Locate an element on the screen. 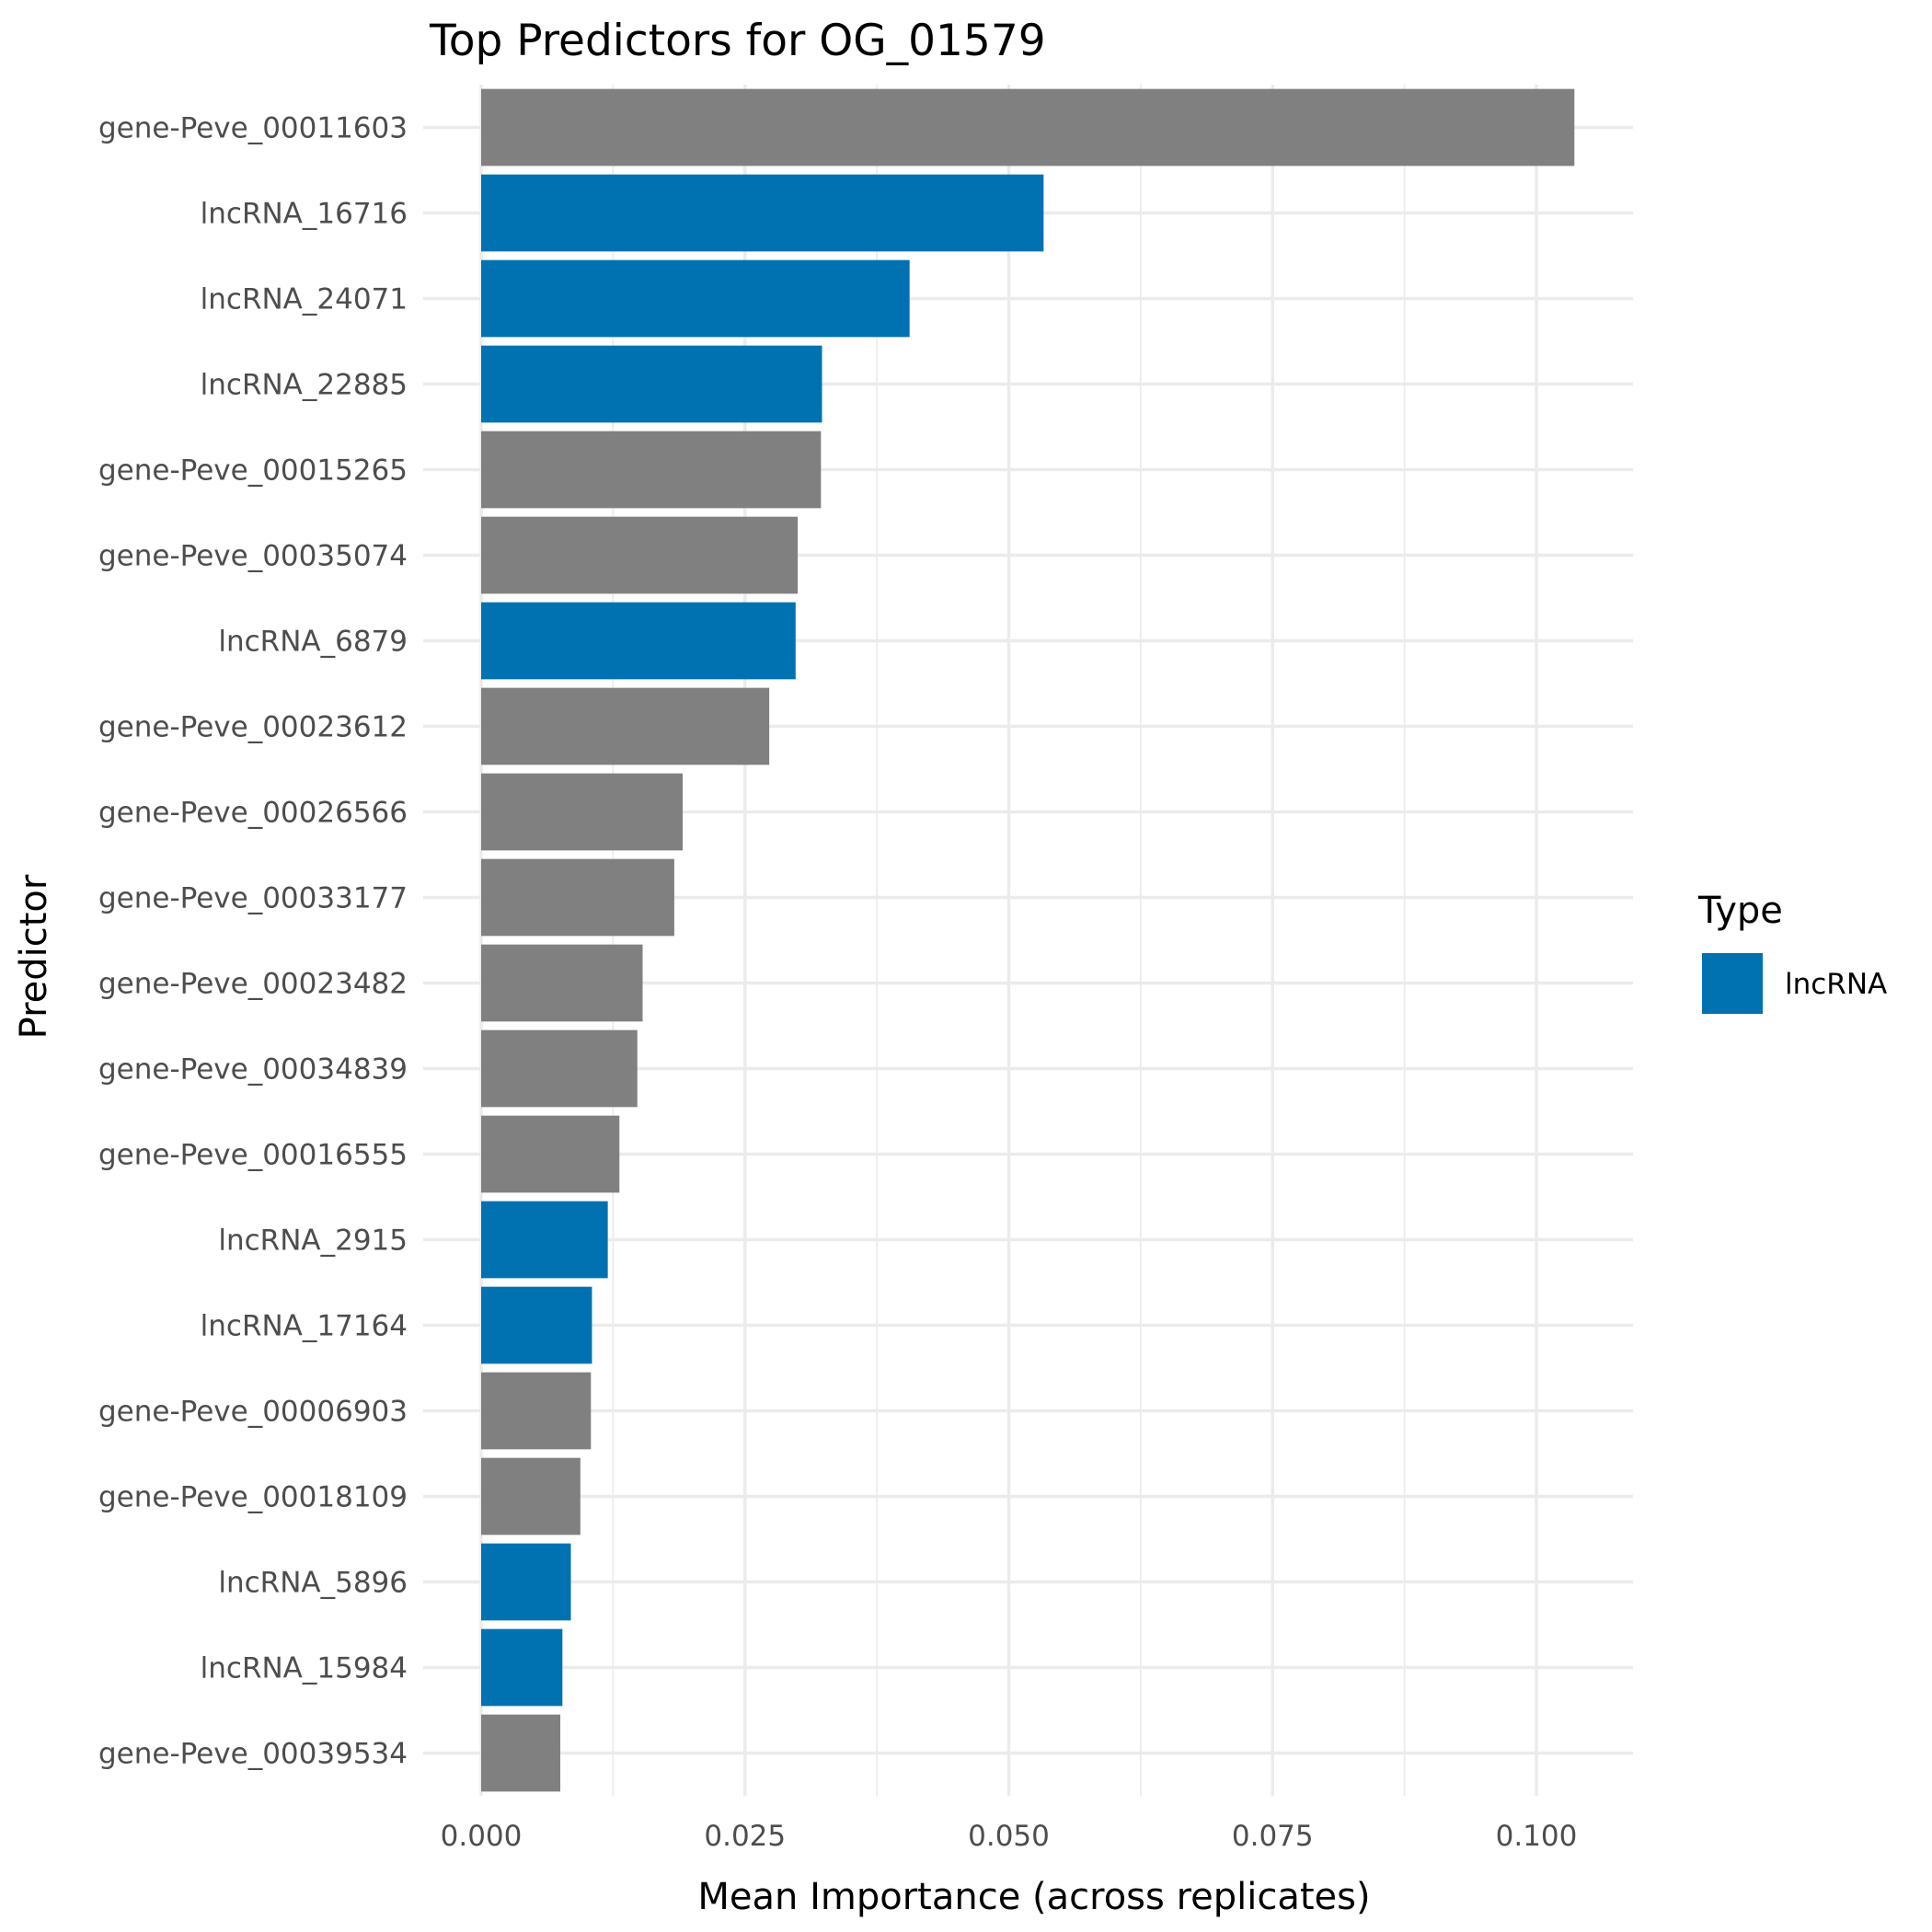 The image size is (1932, 1932). y-tick-label: gene-Peve_00026566 is located at coordinates (253, 813).